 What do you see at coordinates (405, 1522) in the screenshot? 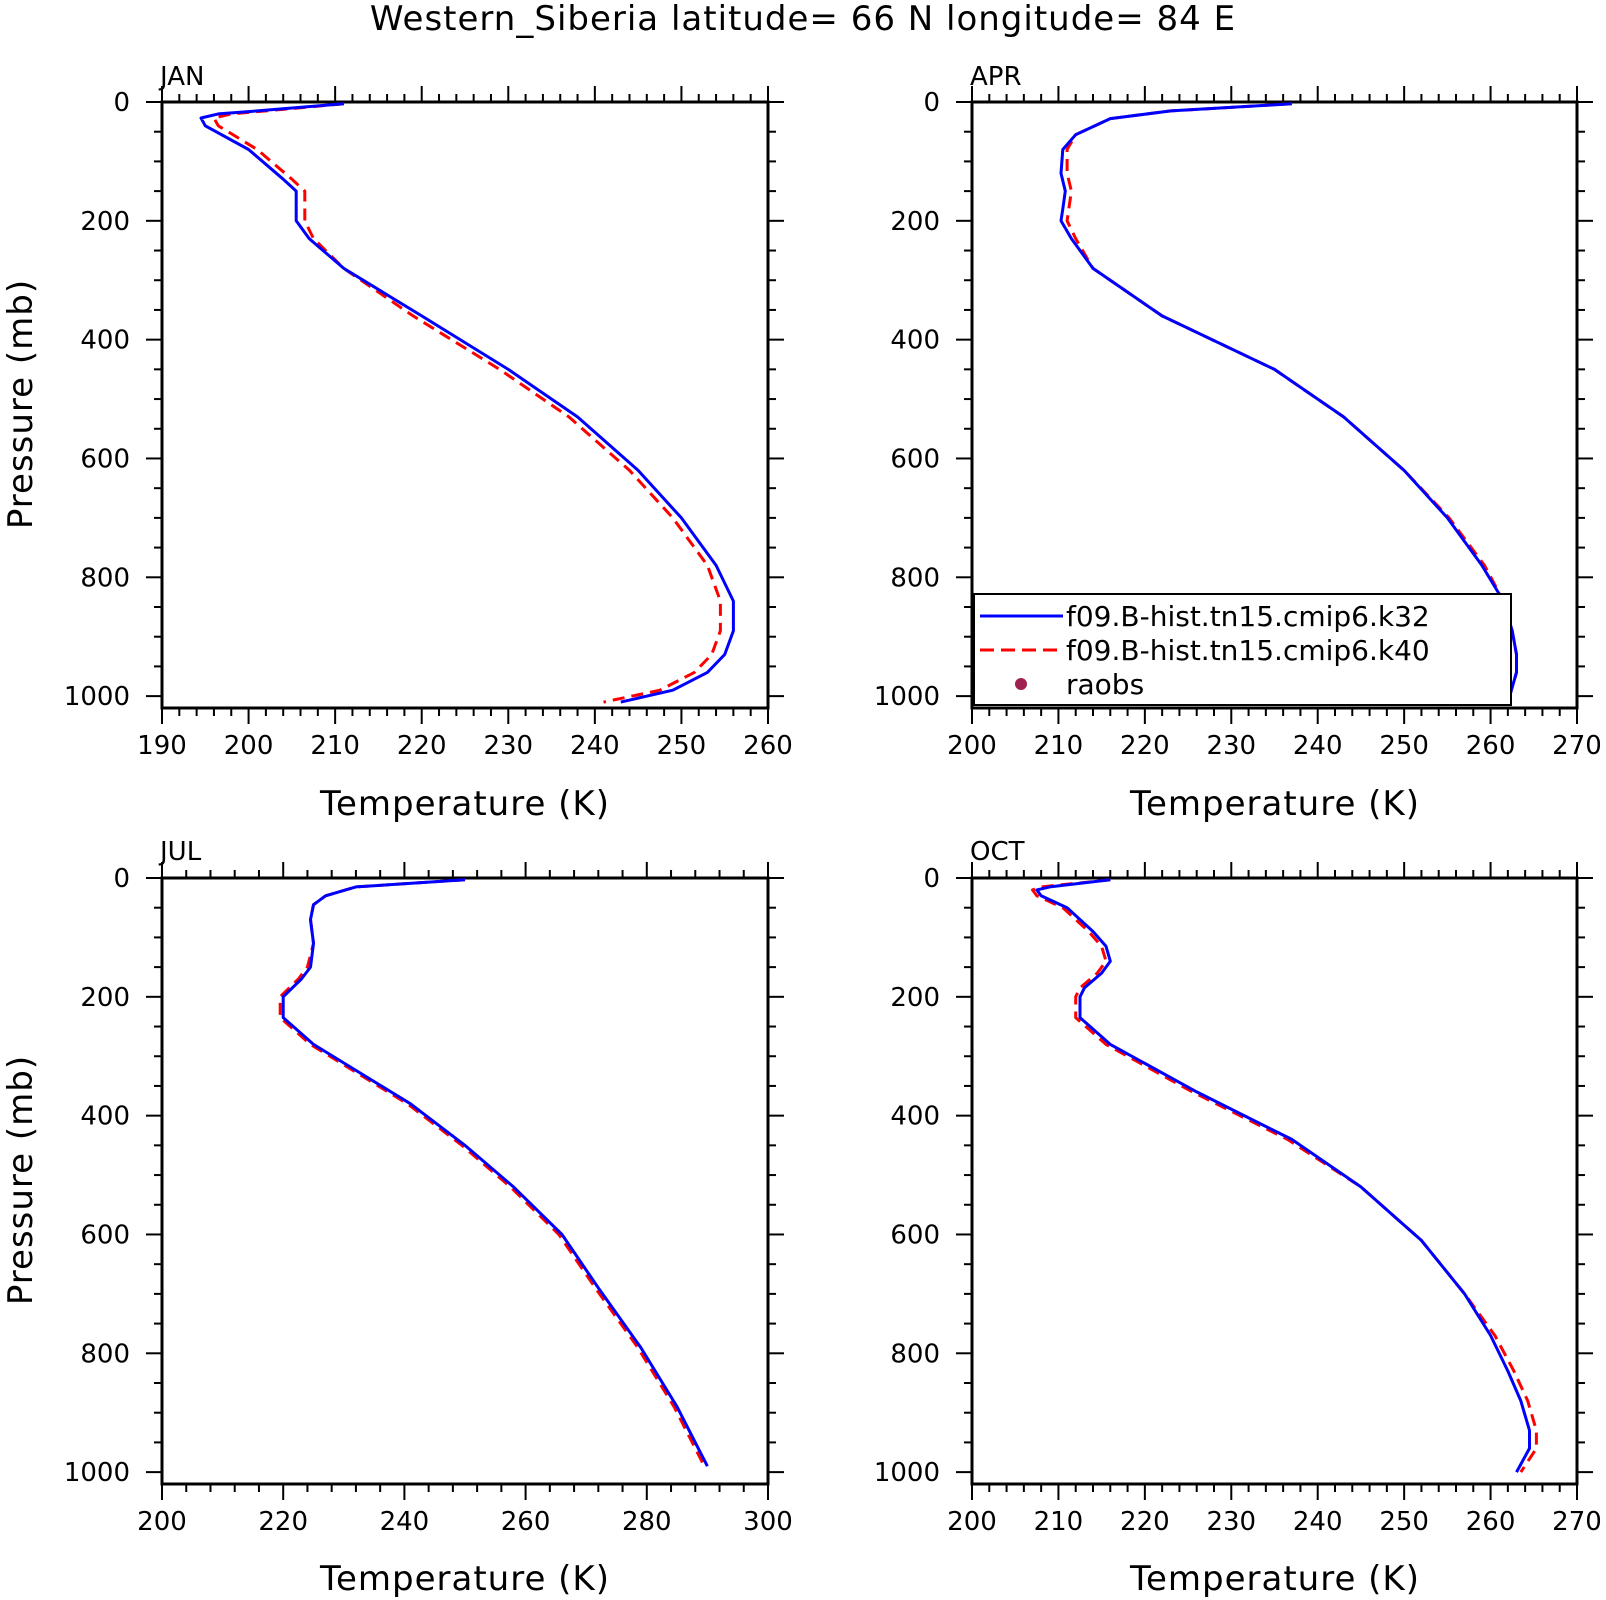
I see `xtick-label-jul: 240` at bounding box center [405, 1522].